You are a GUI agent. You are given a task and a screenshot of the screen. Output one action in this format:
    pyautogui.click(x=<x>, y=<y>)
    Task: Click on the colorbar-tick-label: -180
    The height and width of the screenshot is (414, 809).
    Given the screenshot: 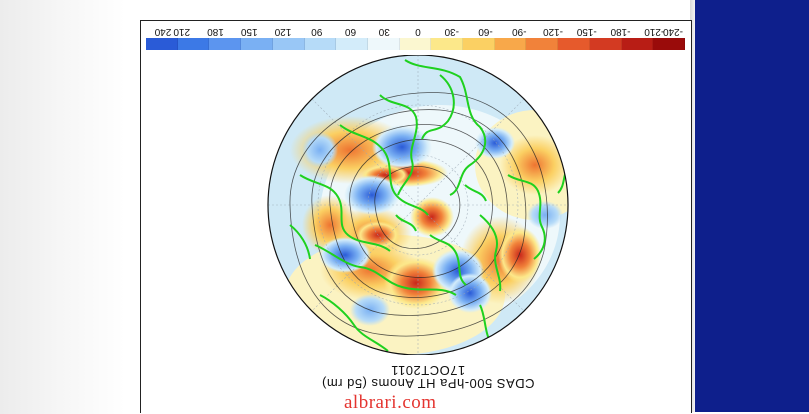 What is the action you would take?
    pyautogui.click(x=620, y=31)
    